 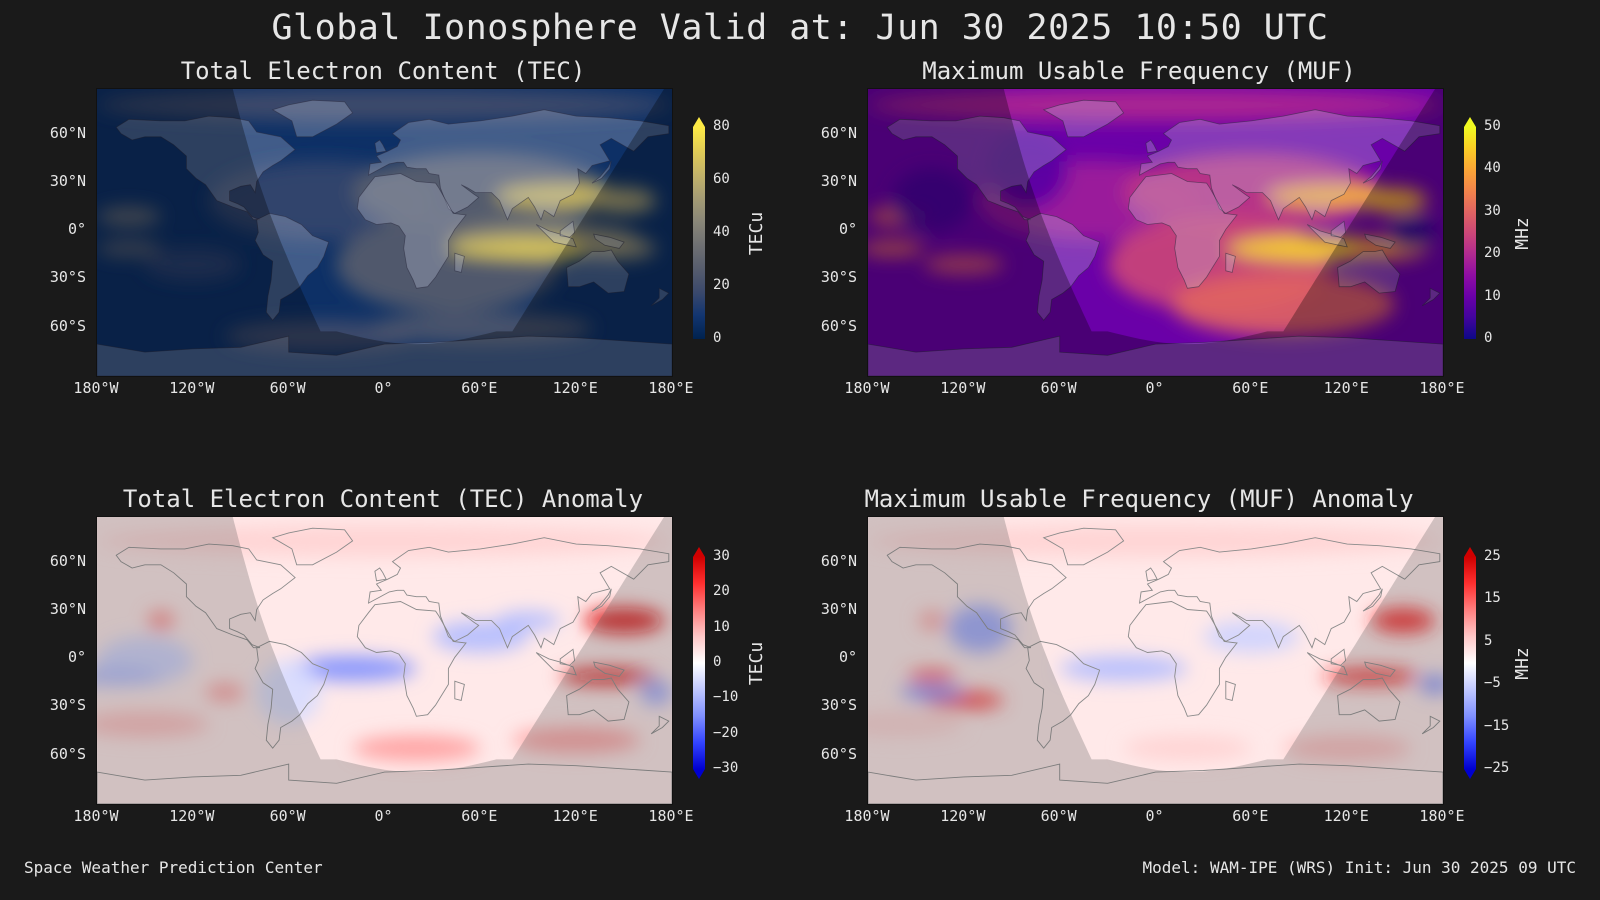 I want to click on colorbar-unit-label: TECu, so click(x=757, y=663).